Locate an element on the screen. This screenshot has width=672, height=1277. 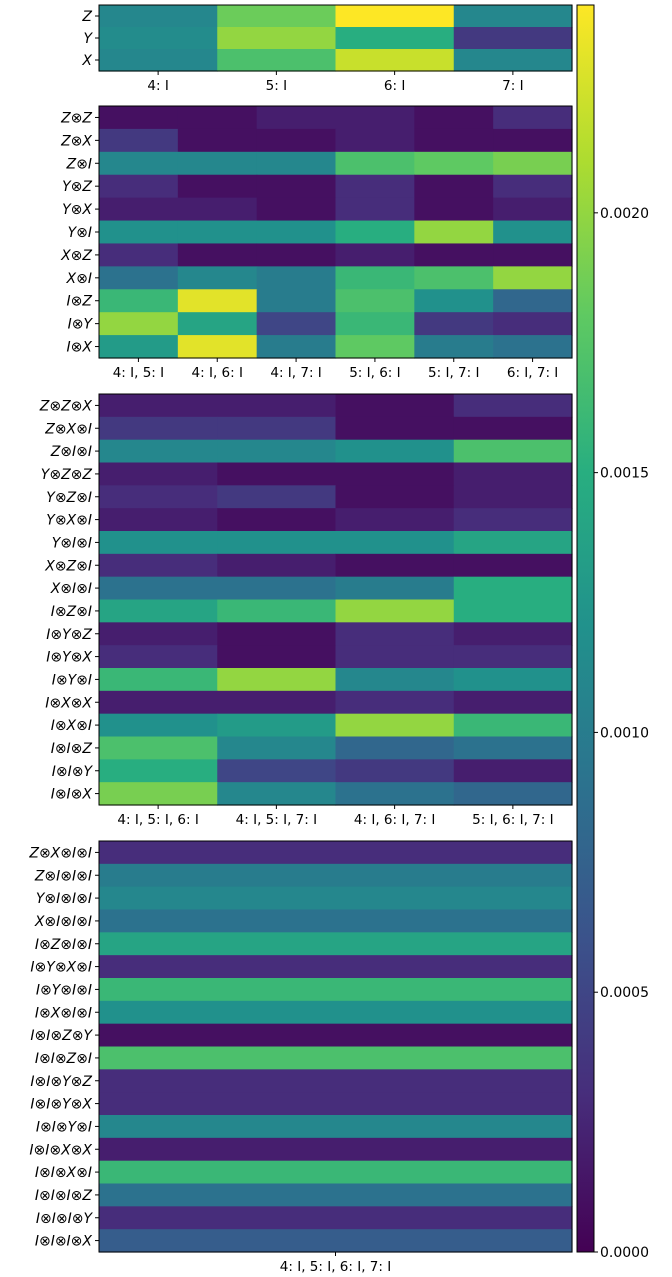
col-label: 4: I is located at coordinates (157, 86).